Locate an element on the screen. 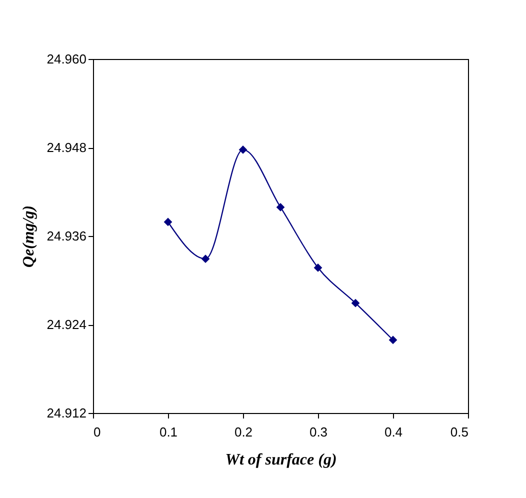 This screenshot has width=526, height=498. x-tick-label: 0.3 is located at coordinates (318, 432).